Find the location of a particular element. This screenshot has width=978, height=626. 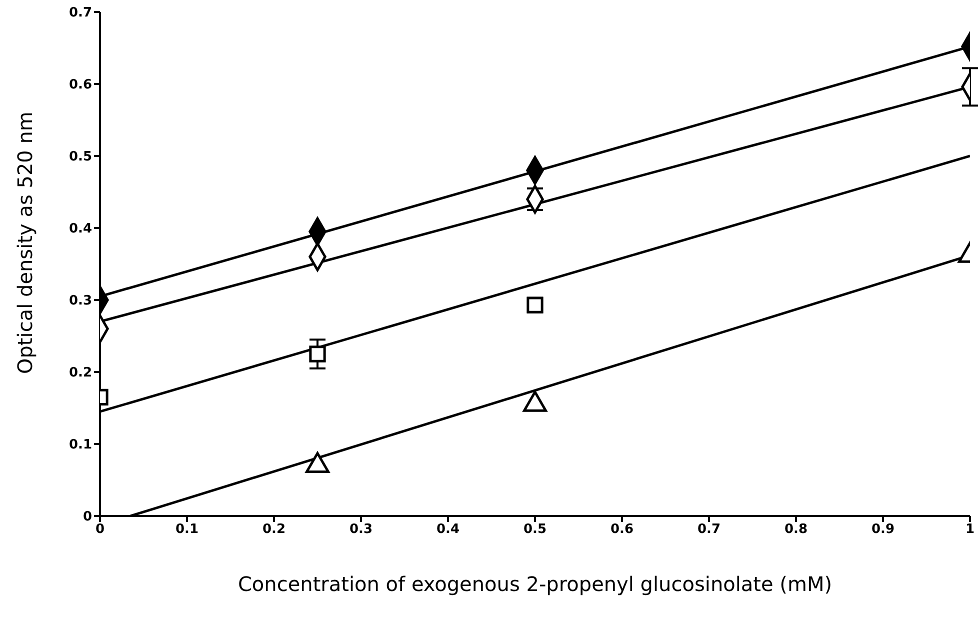

y-tick-label: 0 is located at coordinates (87, 517).